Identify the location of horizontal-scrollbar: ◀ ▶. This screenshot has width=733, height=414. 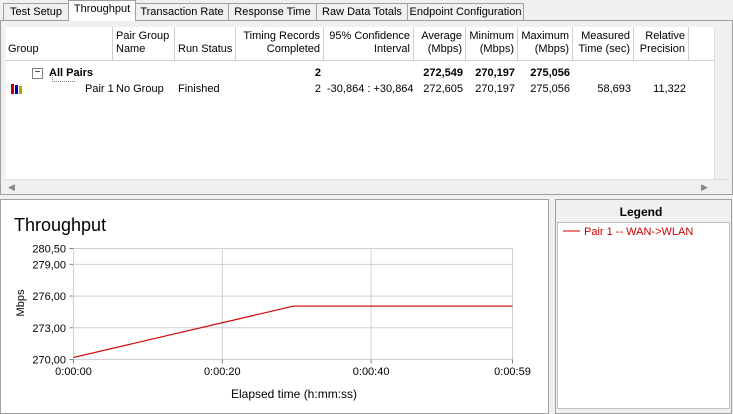
(367, 186).